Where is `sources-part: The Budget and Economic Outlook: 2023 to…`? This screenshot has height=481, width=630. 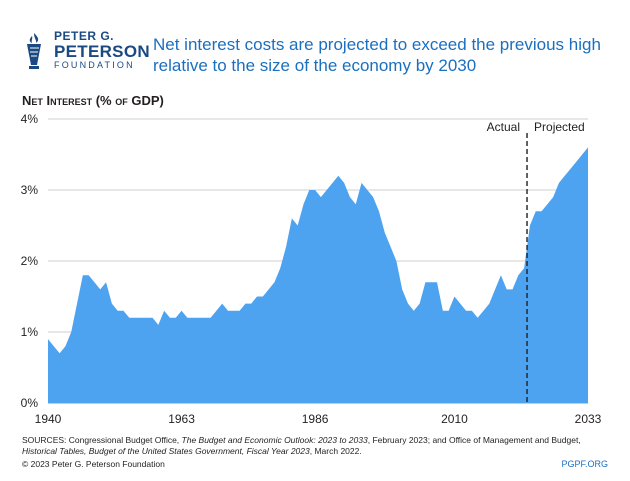 sources-part: The Budget and Economic Outlook: 2023 to… is located at coordinates (274, 440).